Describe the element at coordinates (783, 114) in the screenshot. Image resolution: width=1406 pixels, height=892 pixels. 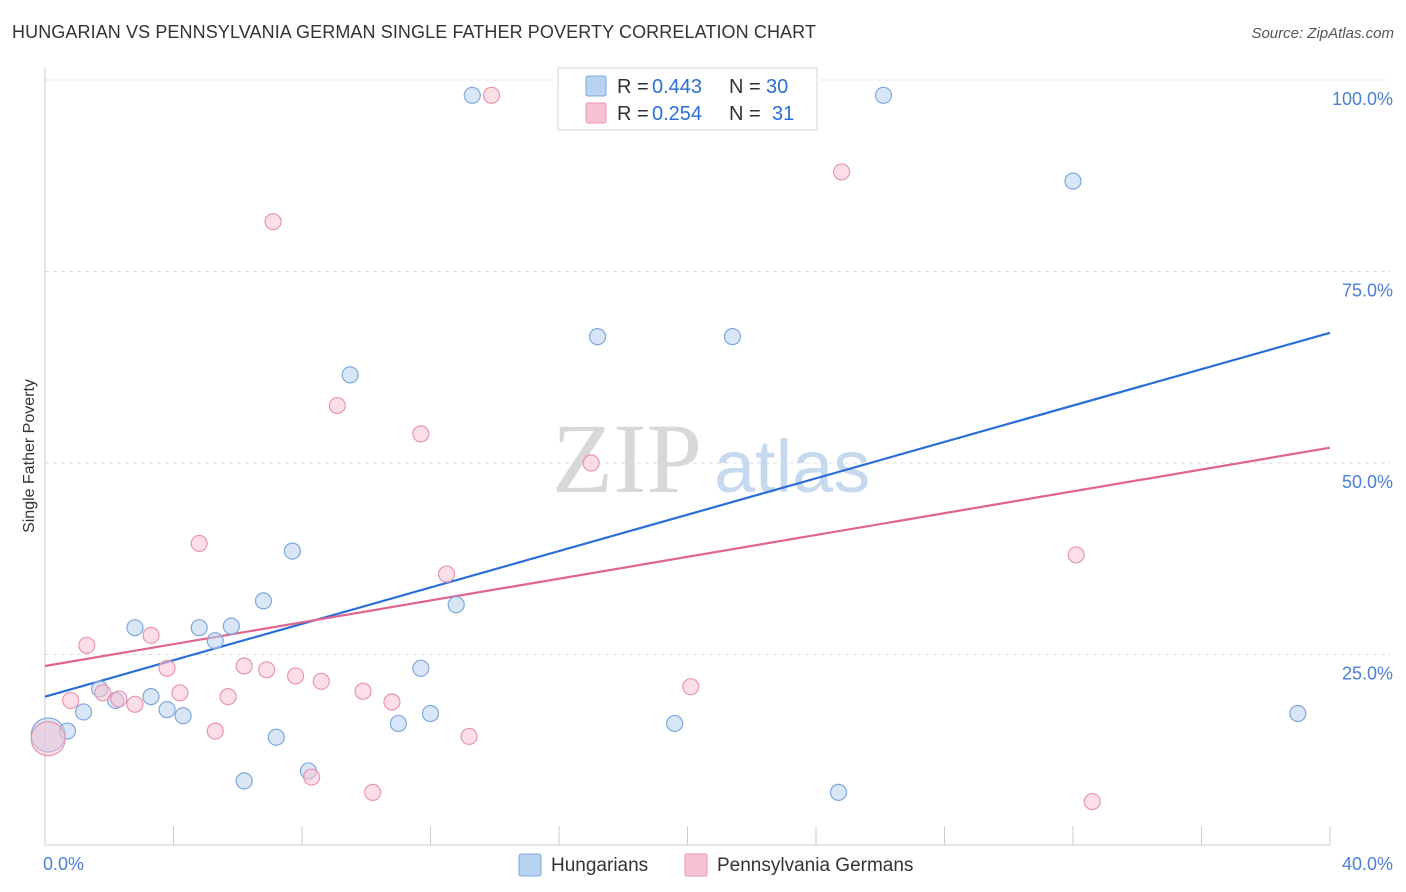
I see `legend-n-value-2: 31` at that location.